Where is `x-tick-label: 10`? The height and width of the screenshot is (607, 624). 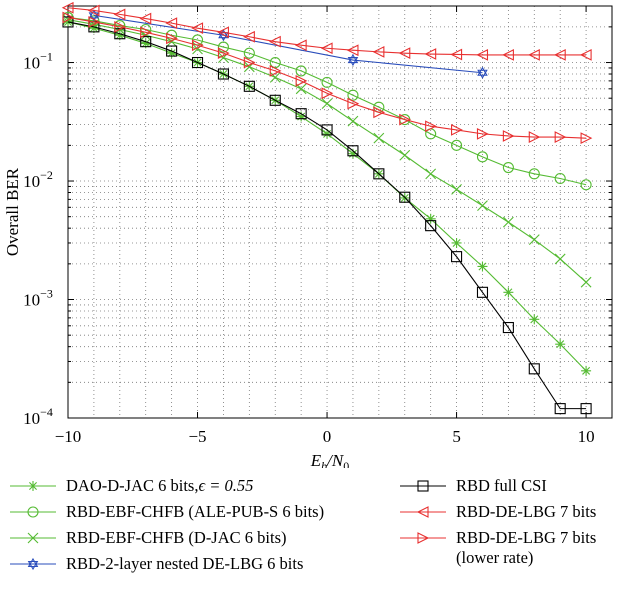
x-tick-label: 10 is located at coordinates (586, 436).